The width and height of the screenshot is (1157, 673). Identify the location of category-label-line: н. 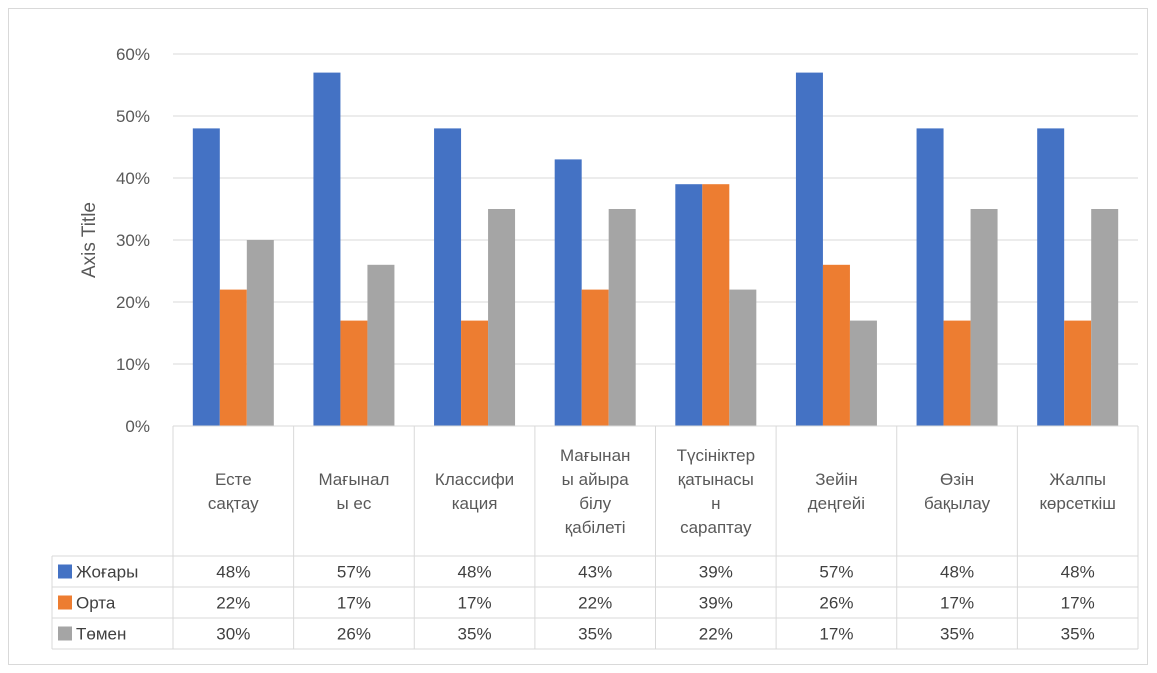
(715, 503).